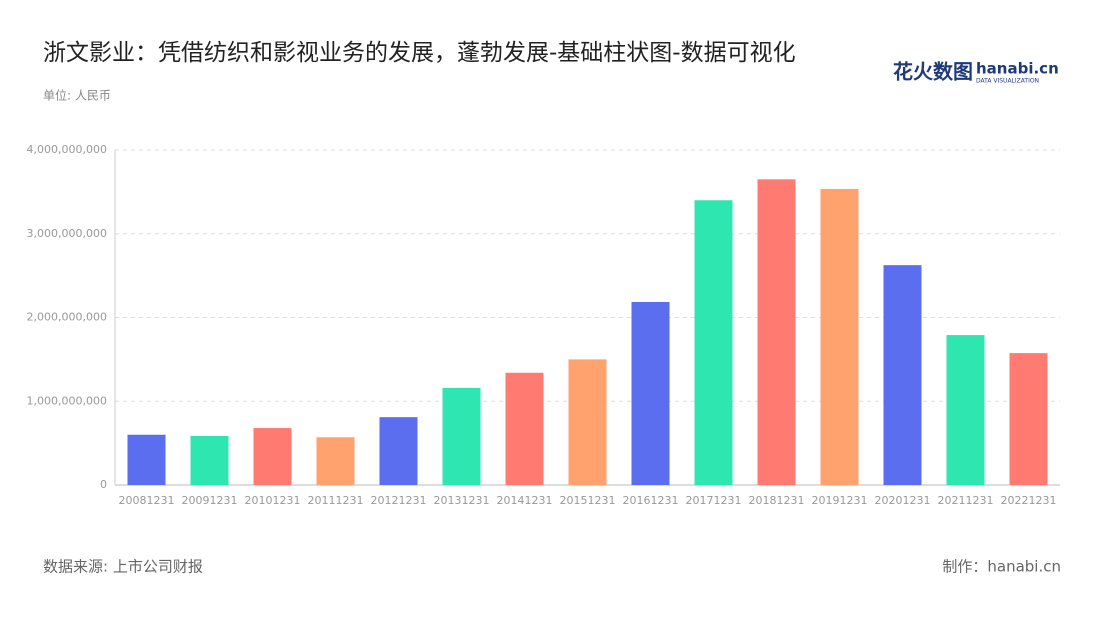  What do you see at coordinates (399, 500) in the screenshot?
I see `x-tick-label: 20121231` at bounding box center [399, 500].